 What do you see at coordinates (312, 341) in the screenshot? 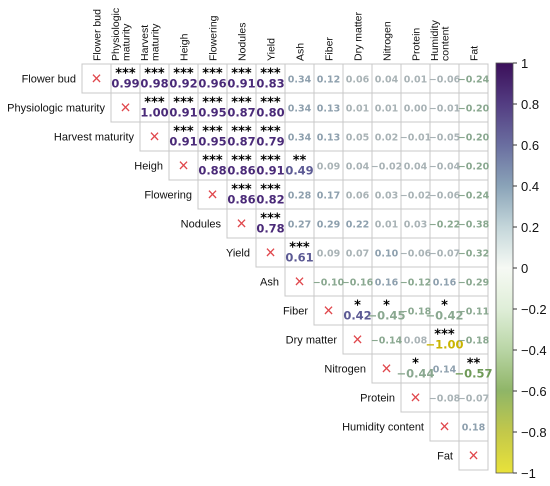
I see `row-label: Dry matter` at bounding box center [312, 341].